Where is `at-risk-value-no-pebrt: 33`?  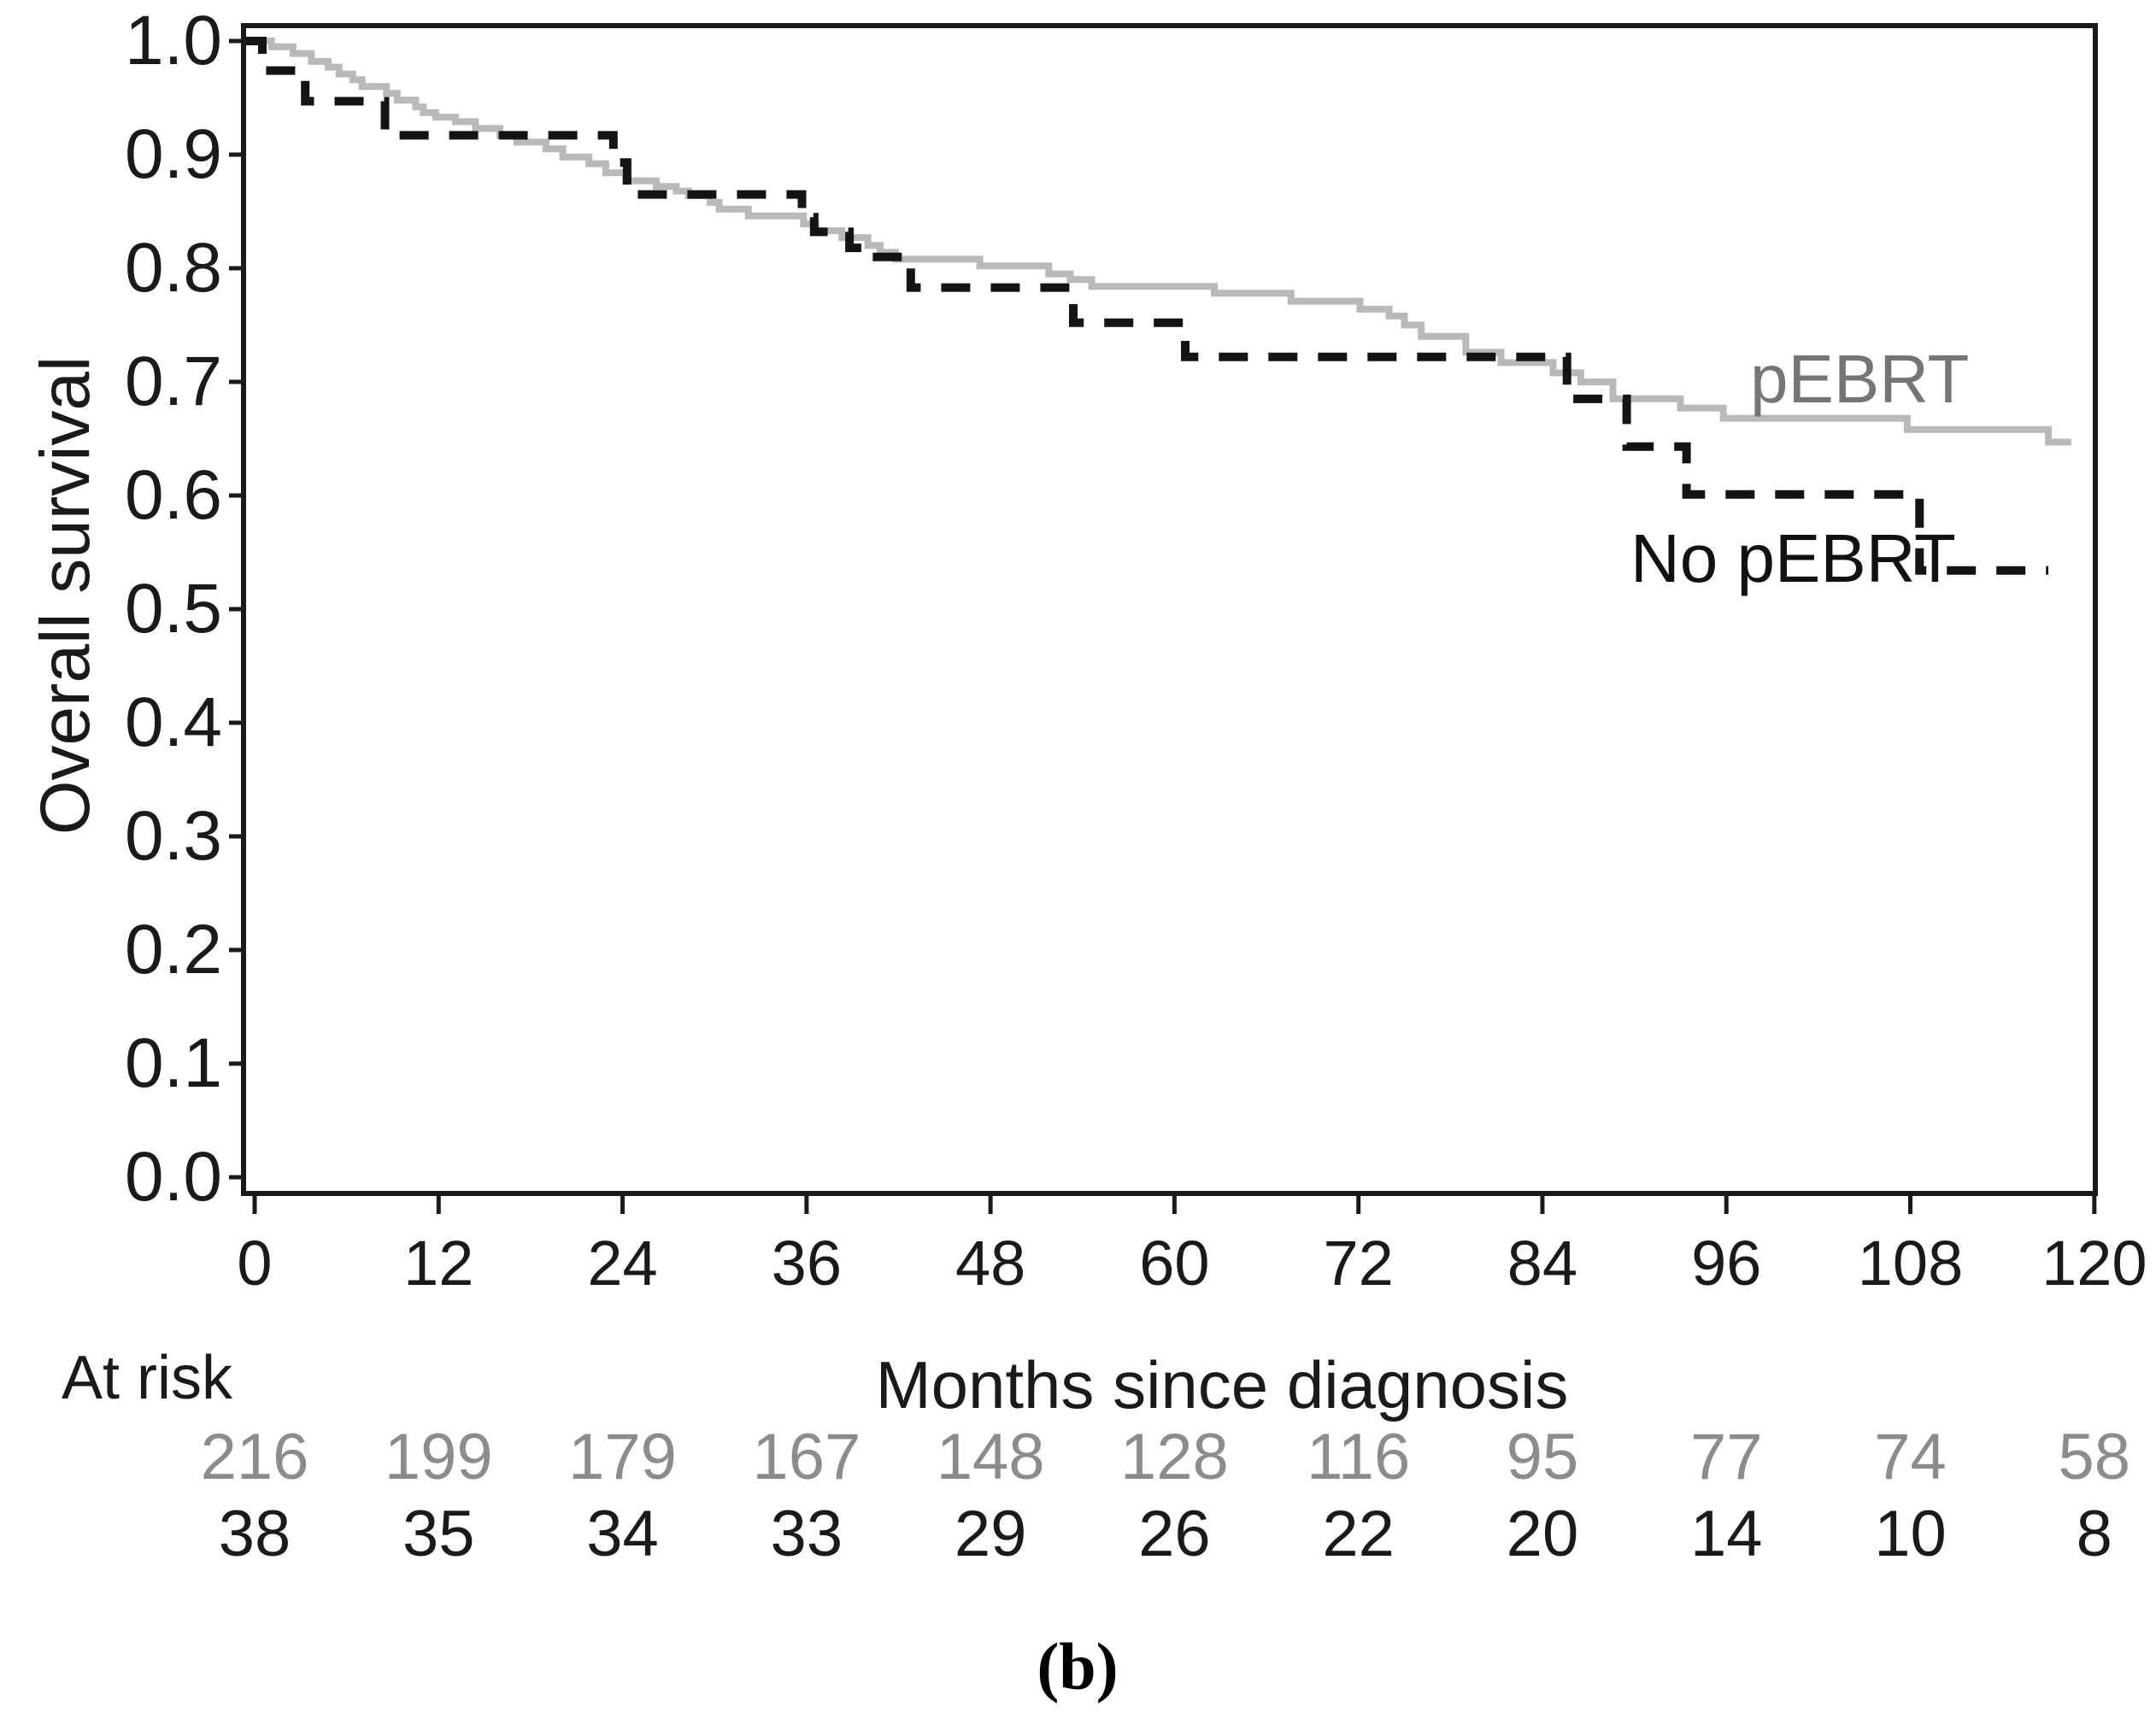
at-risk-value-no-pebrt: 33 is located at coordinates (806, 1534).